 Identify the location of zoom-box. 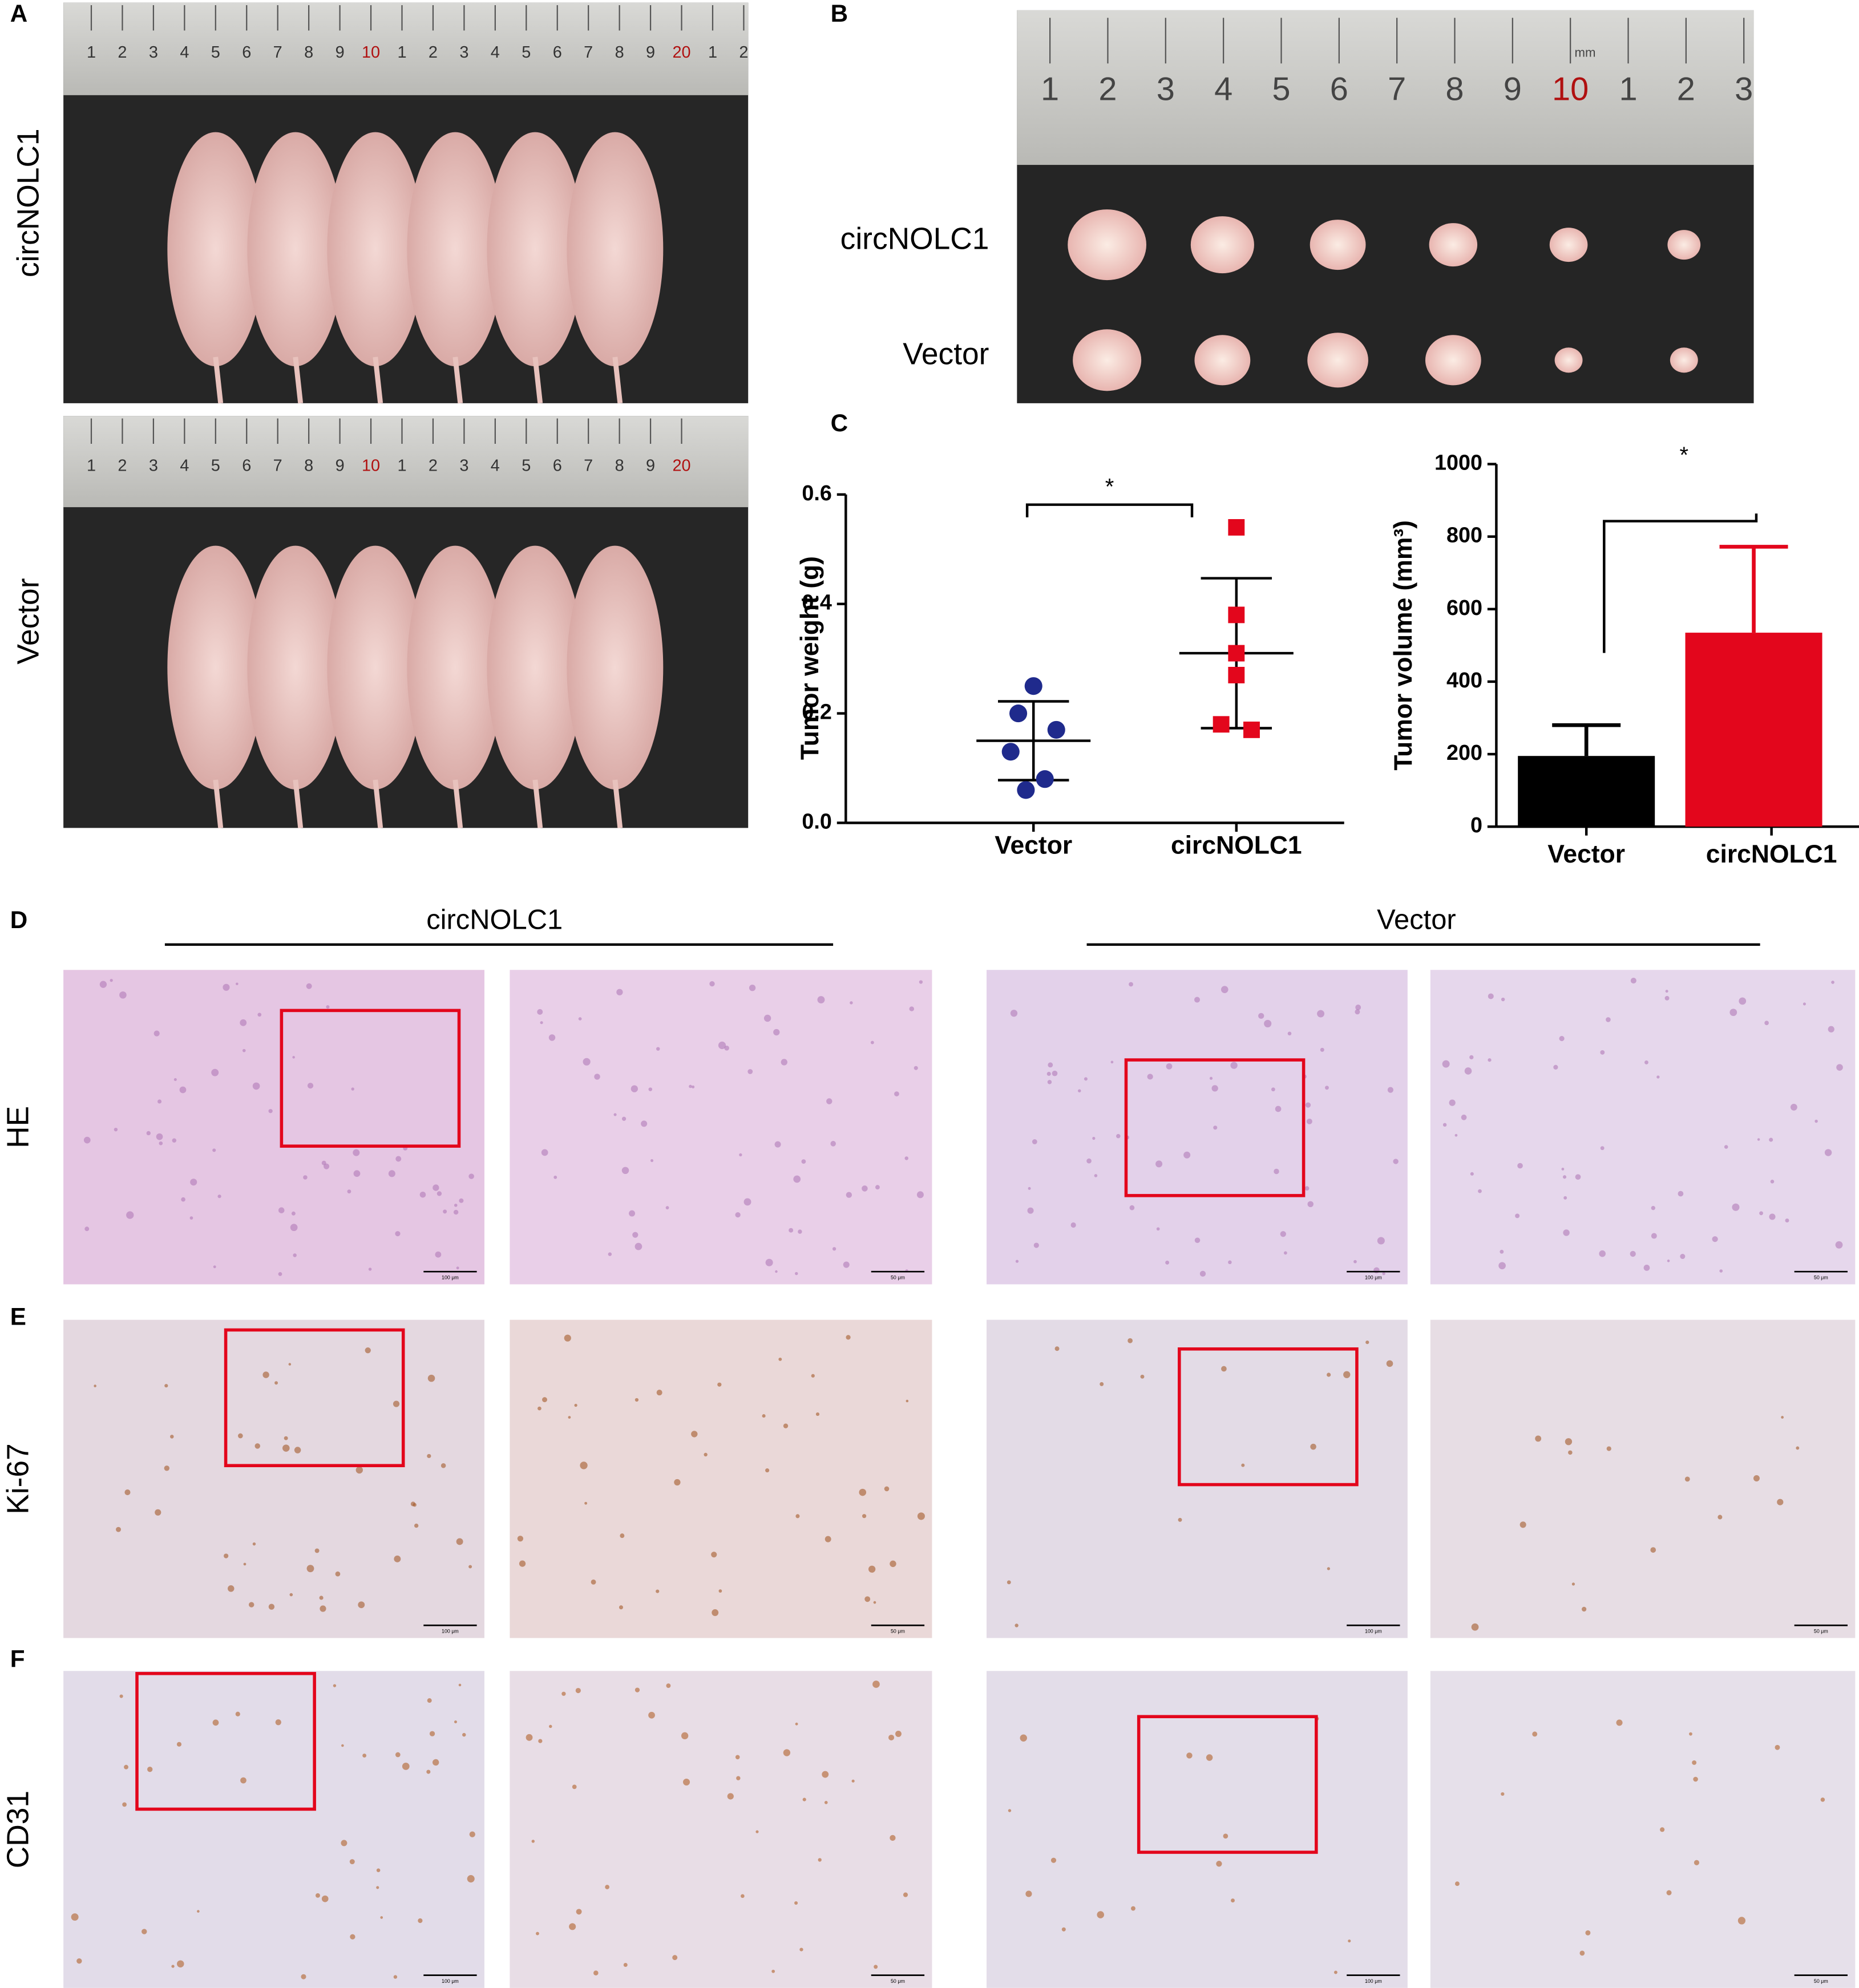
(314, 1398).